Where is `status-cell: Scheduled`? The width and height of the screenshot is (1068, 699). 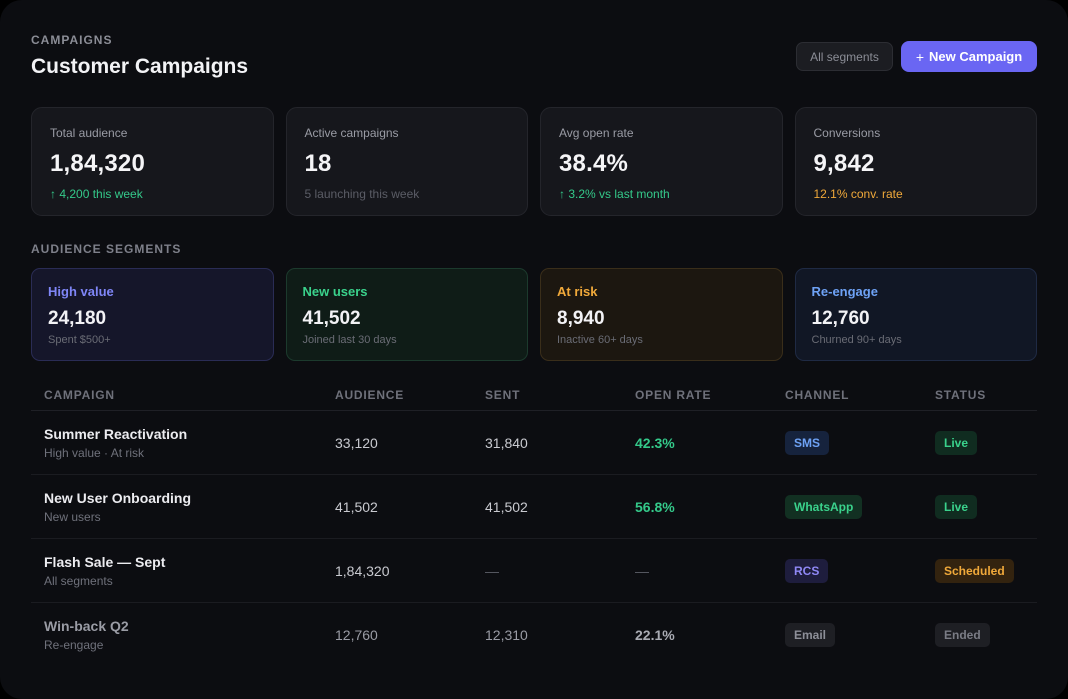 status-cell: Scheduled is located at coordinates (986, 570).